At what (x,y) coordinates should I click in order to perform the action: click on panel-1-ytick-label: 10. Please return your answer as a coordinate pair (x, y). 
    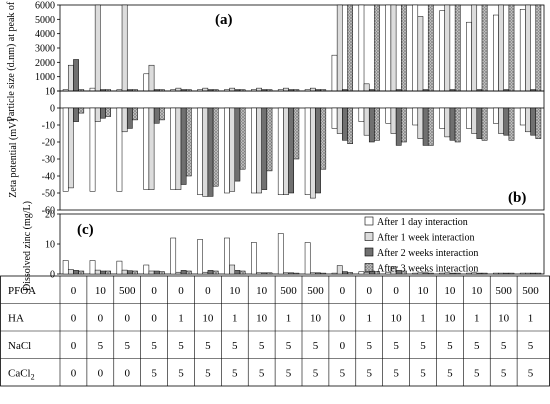
    Looking at the image, I should click on (50, 92).